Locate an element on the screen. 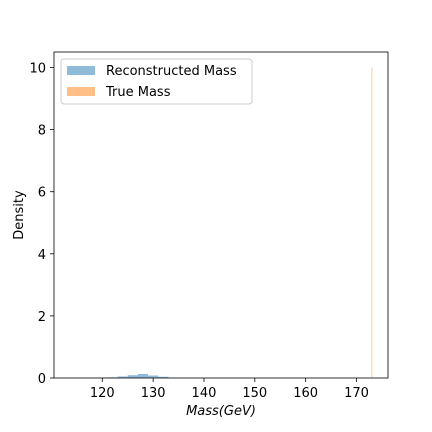 The image size is (432, 432). legend-swatch-true-mass is located at coordinates (81, 91).